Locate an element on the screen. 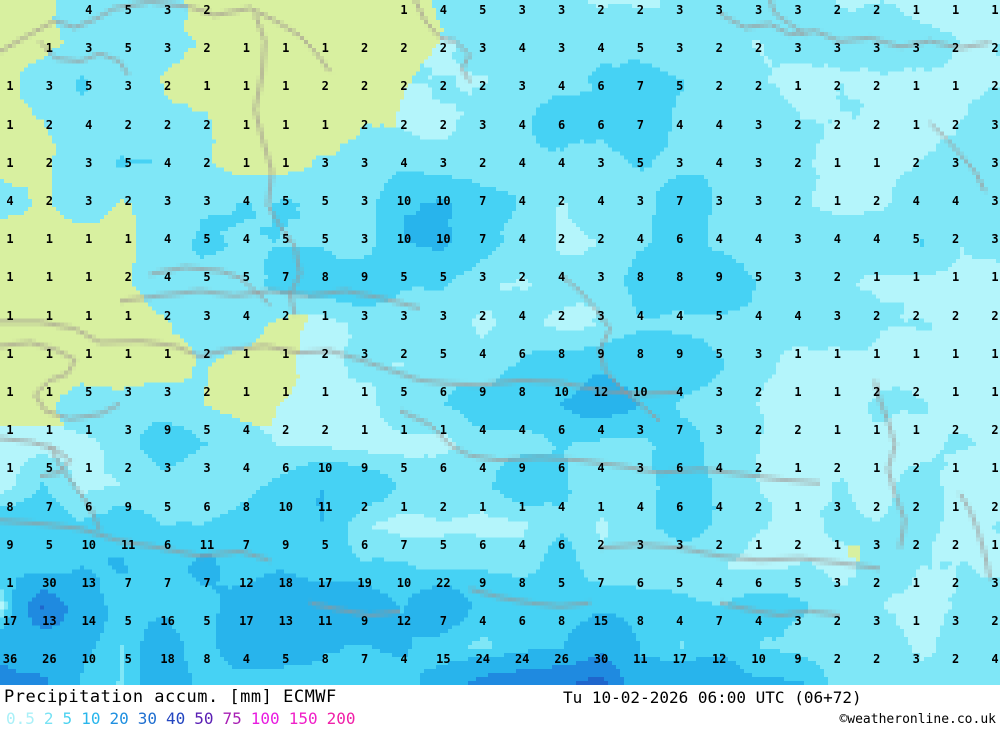 The width and height of the screenshot is (1000, 733). credit-label: ©weatheronline.co.uk is located at coordinates (917, 719).